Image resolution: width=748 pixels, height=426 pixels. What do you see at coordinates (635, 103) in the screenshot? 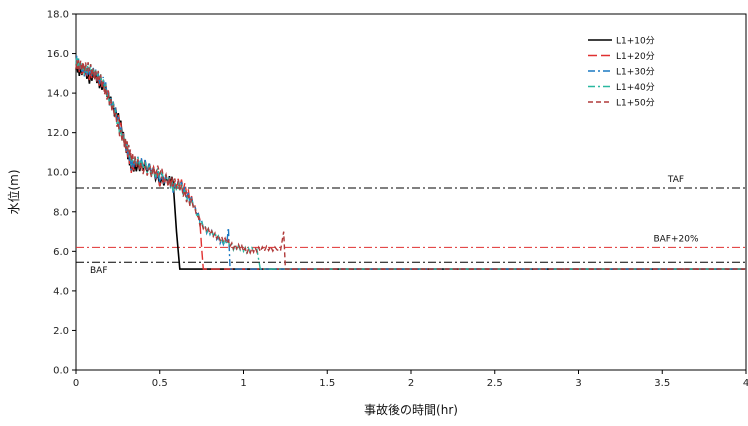
I see `legend-label-5: L1+50分` at bounding box center [635, 103].